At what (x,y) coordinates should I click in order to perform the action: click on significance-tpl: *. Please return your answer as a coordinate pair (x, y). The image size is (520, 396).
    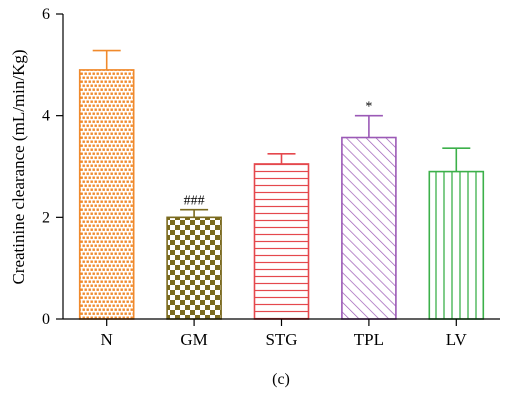
    Looking at the image, I should click on (368, 107).